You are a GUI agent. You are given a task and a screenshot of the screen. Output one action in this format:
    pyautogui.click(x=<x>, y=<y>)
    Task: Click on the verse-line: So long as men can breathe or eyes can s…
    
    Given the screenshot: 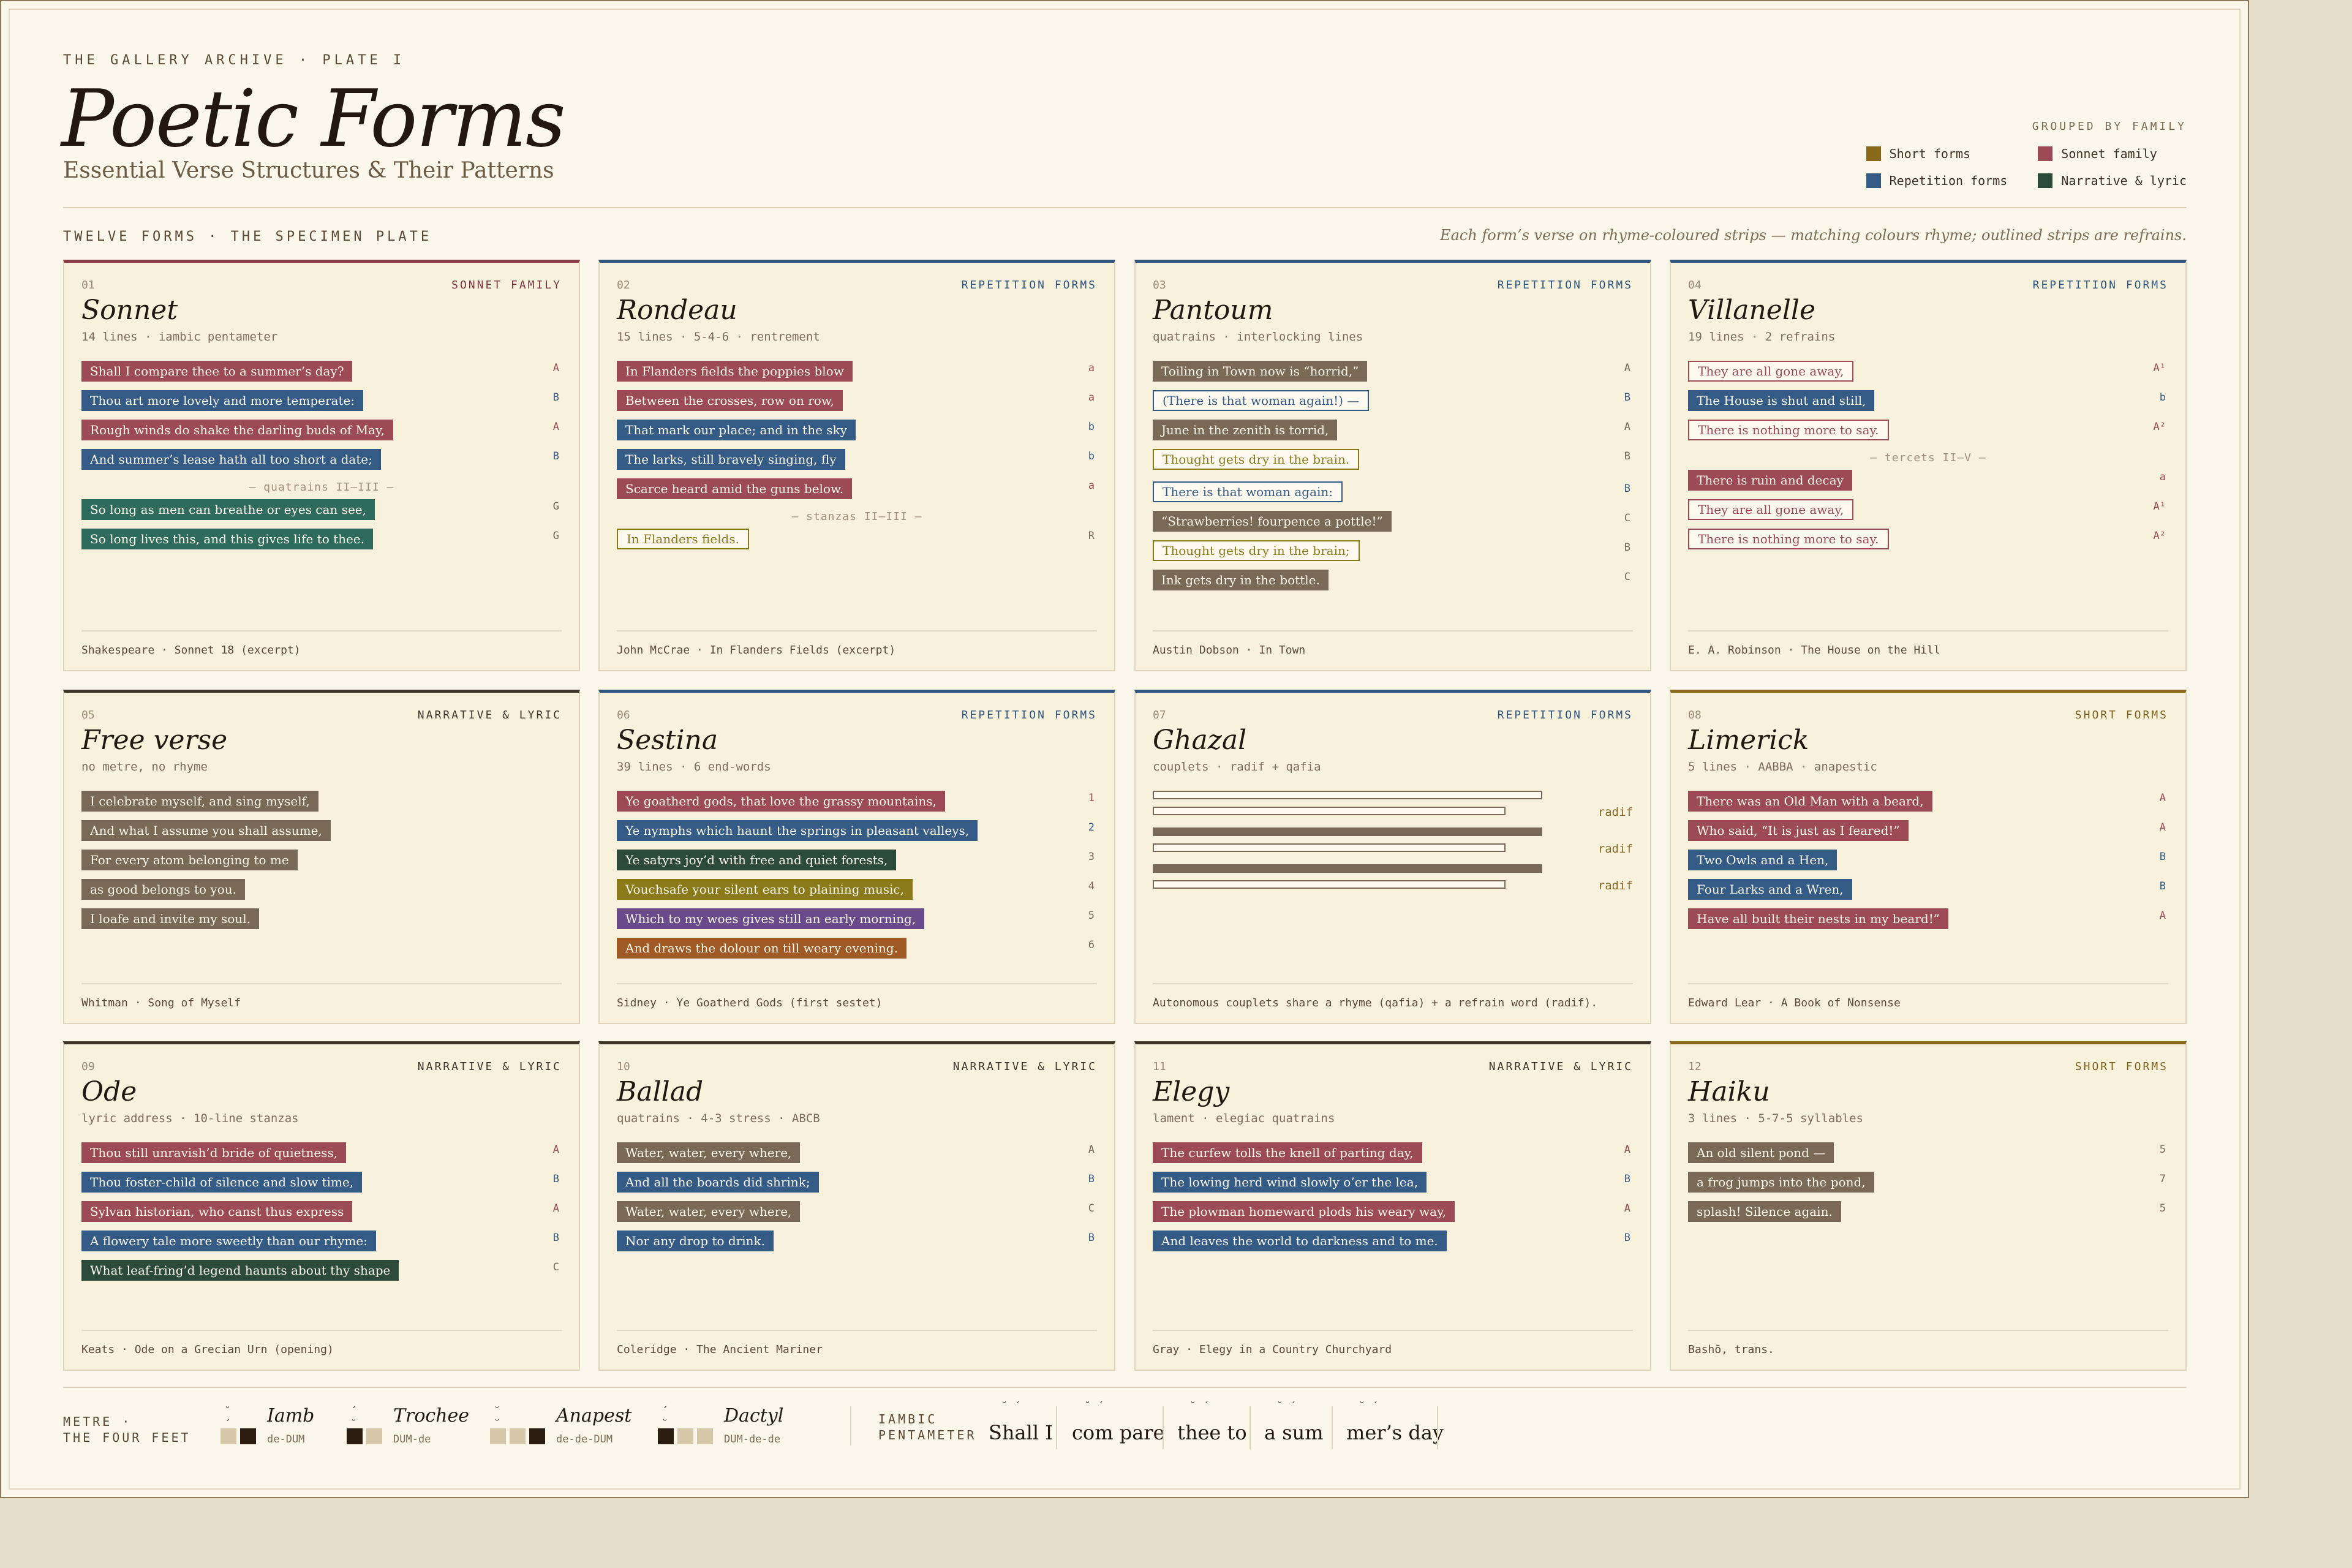 What is the action you would take?
    pyautogui.click(x=228, y=510)
    